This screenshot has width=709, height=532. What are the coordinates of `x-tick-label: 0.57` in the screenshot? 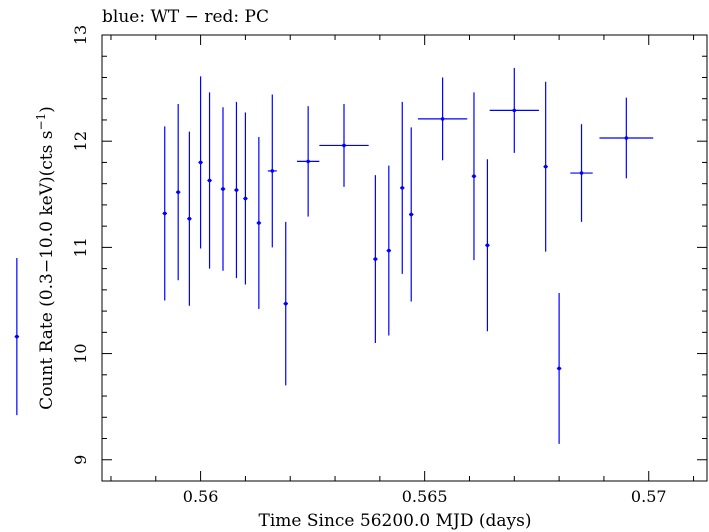 It's located at (649, 496).